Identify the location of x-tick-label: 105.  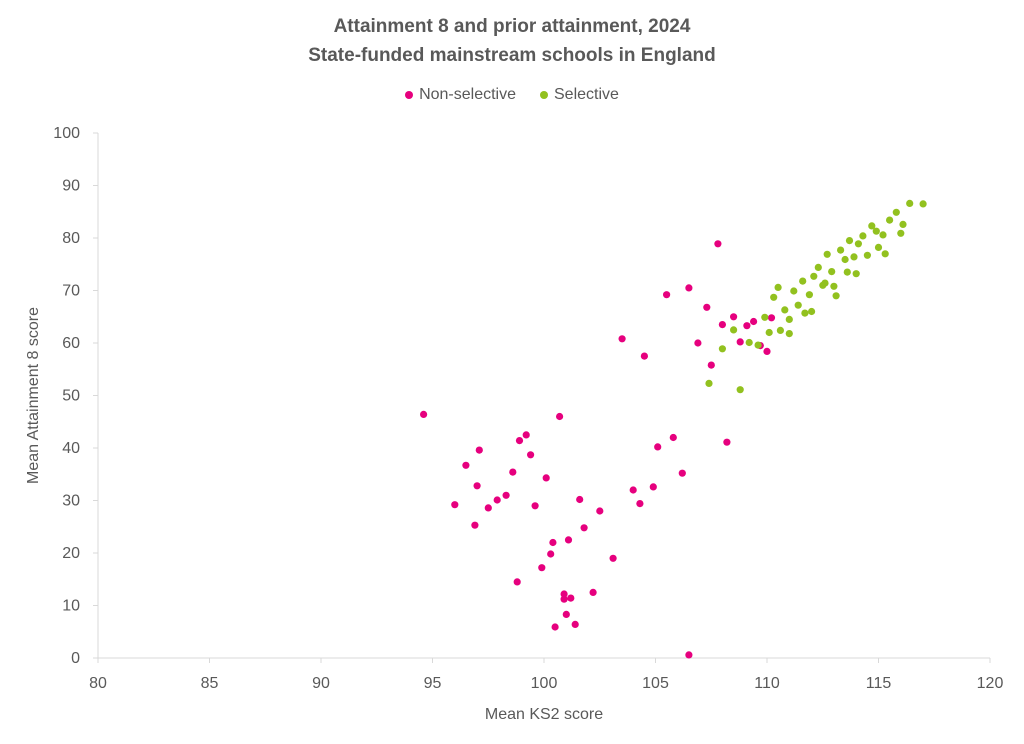
(655, 683).